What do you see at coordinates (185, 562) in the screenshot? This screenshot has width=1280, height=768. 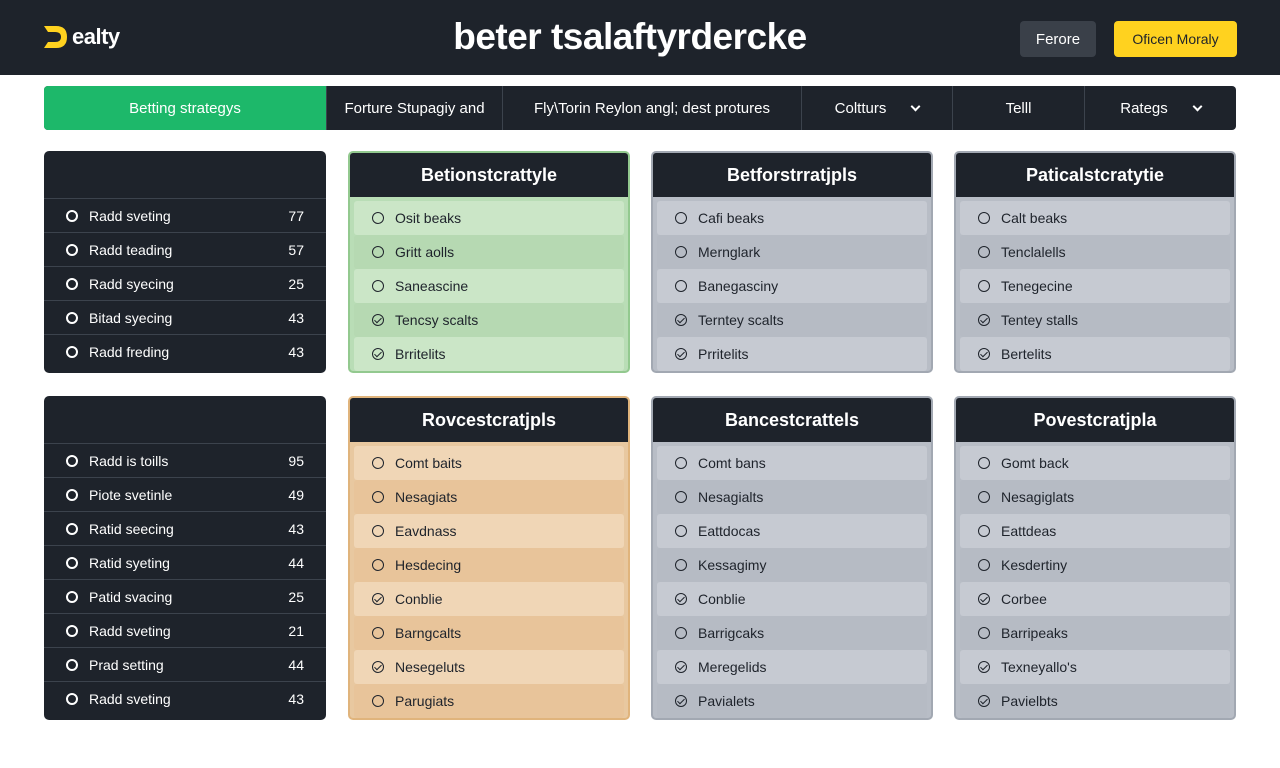 I see `stats-row: Ratid syeting 44` at bounding box center [185, 562].